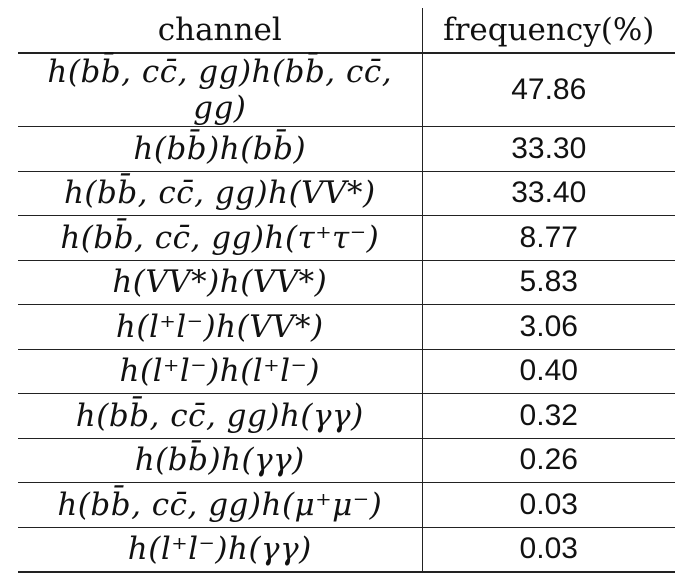  I want to click on table-row: h(bb̄)h(γγ) 0.26, so click(346, 460).